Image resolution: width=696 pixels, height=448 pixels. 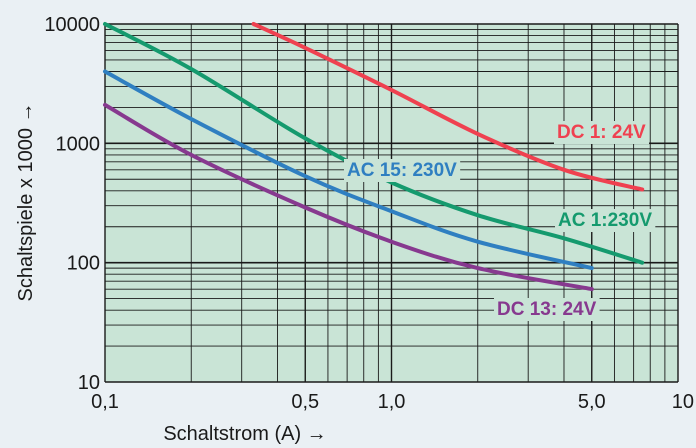 I want to click on series-label-group-ac-1-230v: AC 1:230V, so click(x=605, y=220).